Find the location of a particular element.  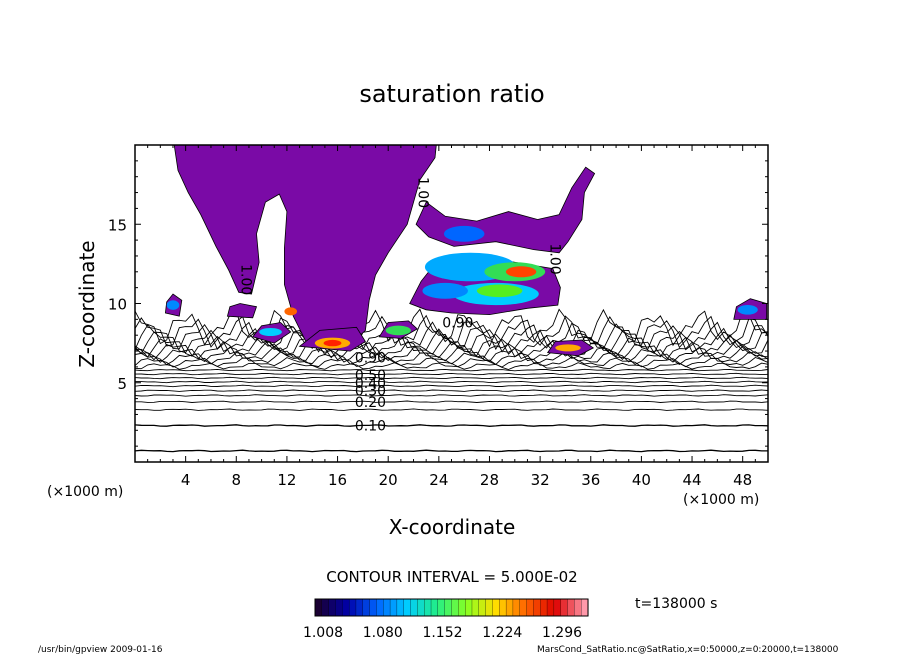

contour-label: 0.20 is located at coordinates (370, 403).